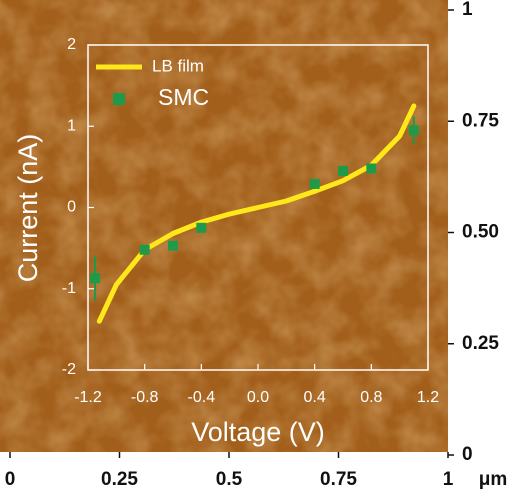 This screenshot has height=498, width=520. Describe the element at coordinates (69, 288) in the screenshot. I see `y-tick-label: -1` at that location.